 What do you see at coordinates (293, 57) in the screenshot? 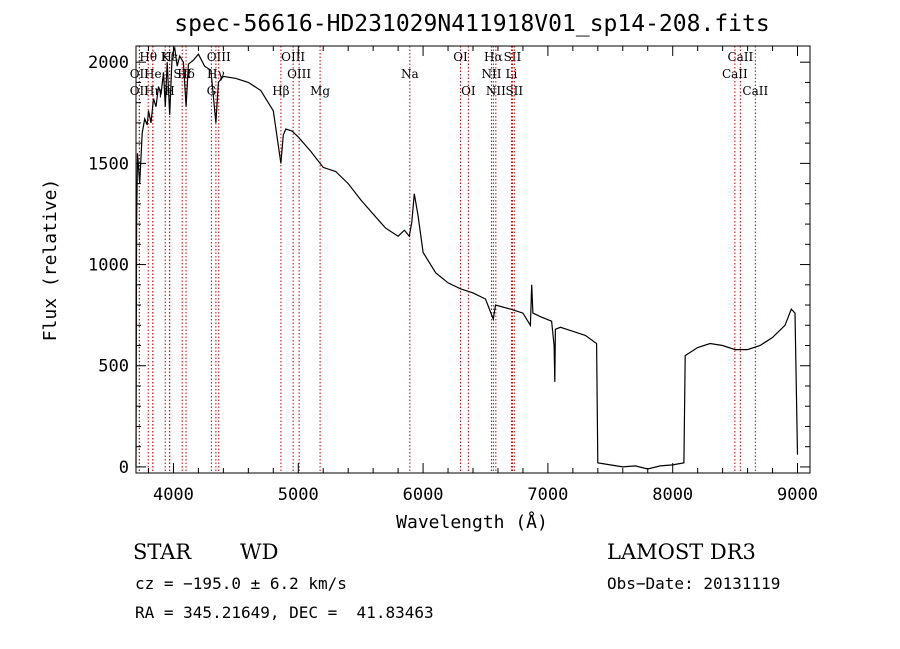
I see `marker-label-13: OIII` at bounding box center [293, 57].